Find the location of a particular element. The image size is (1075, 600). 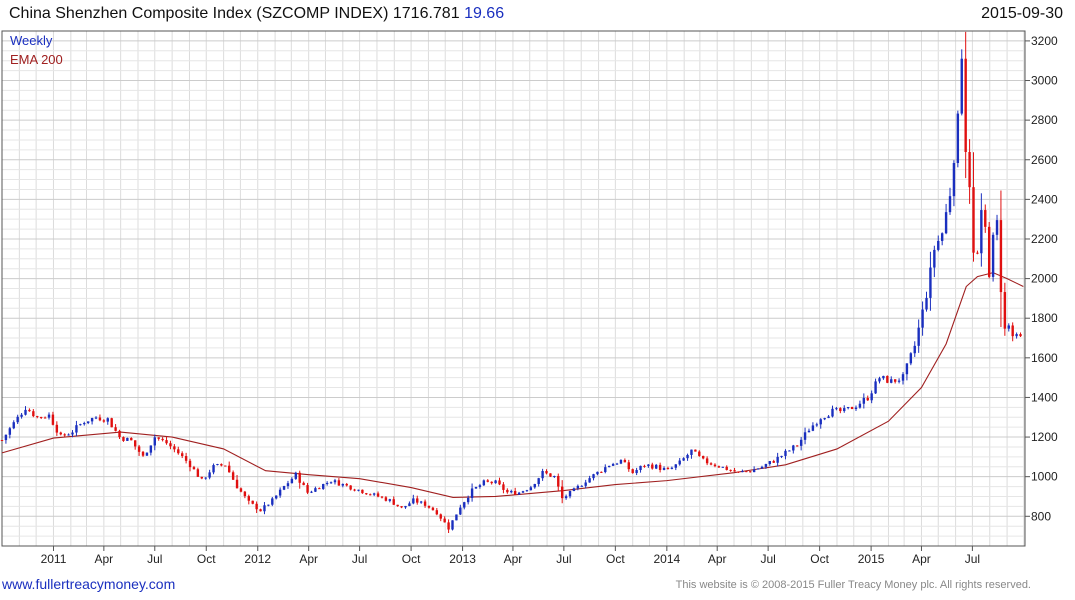

y-tick-label: 2800 is located at coordinates (1044, 120).